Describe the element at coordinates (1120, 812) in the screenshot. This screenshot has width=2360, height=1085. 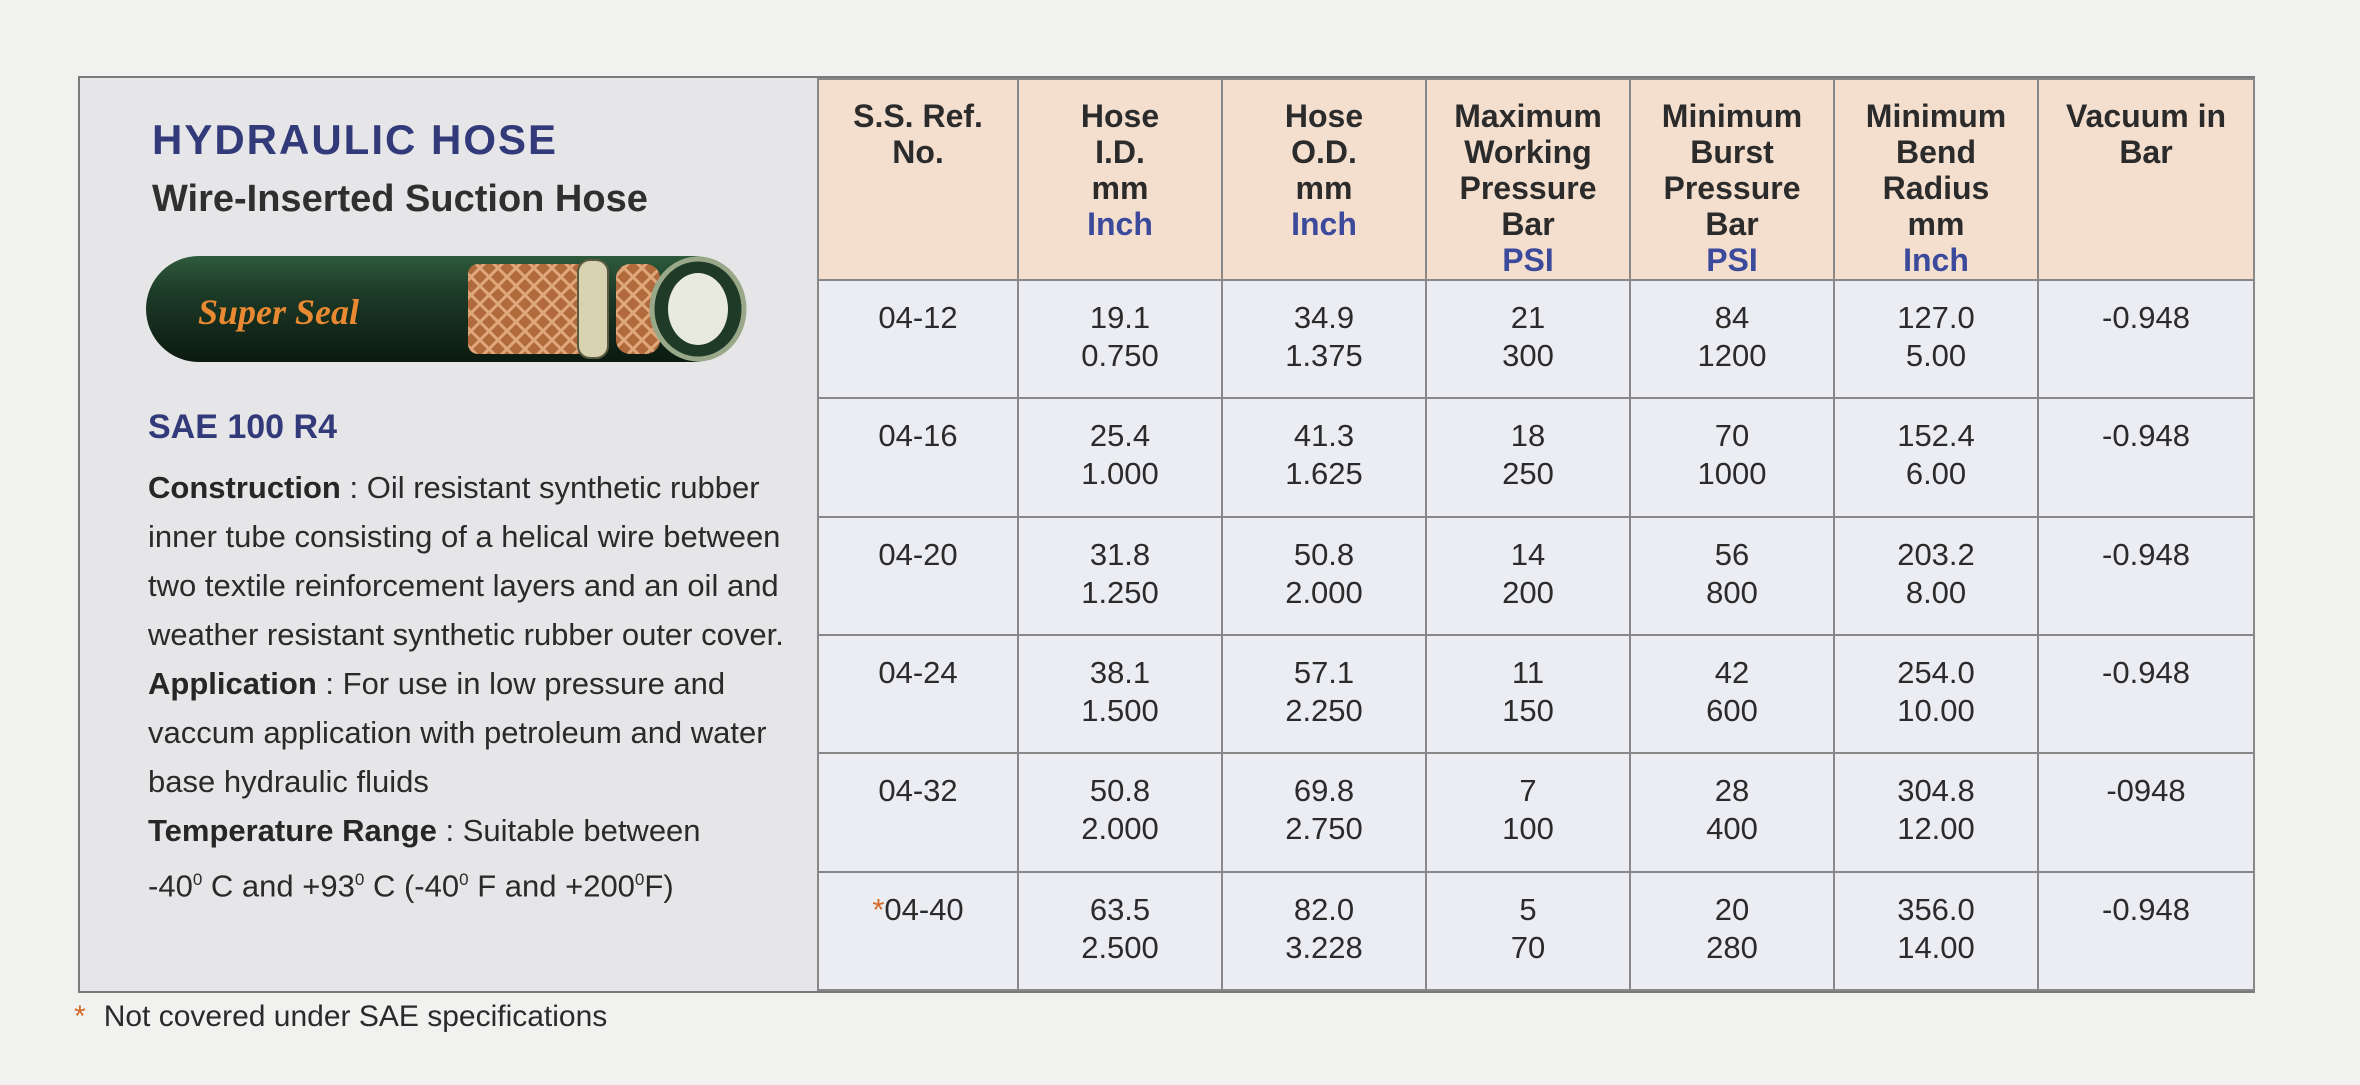
I see `id-cell: 50.8 2.000` at that location.